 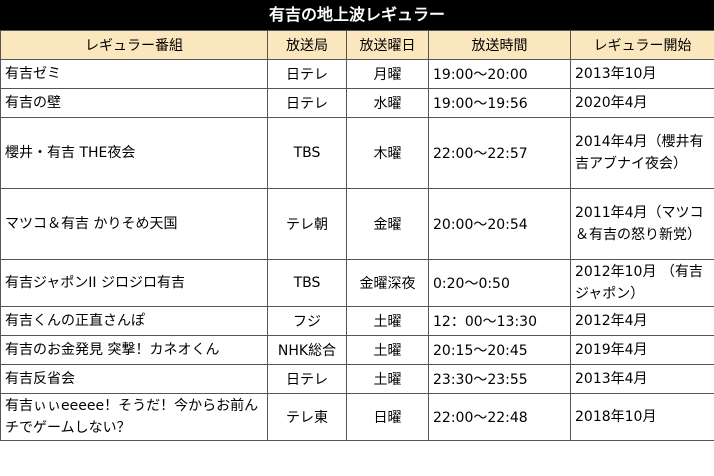 I want to click on time-cell: 19:00～20:00, so click(x=499, y=74).